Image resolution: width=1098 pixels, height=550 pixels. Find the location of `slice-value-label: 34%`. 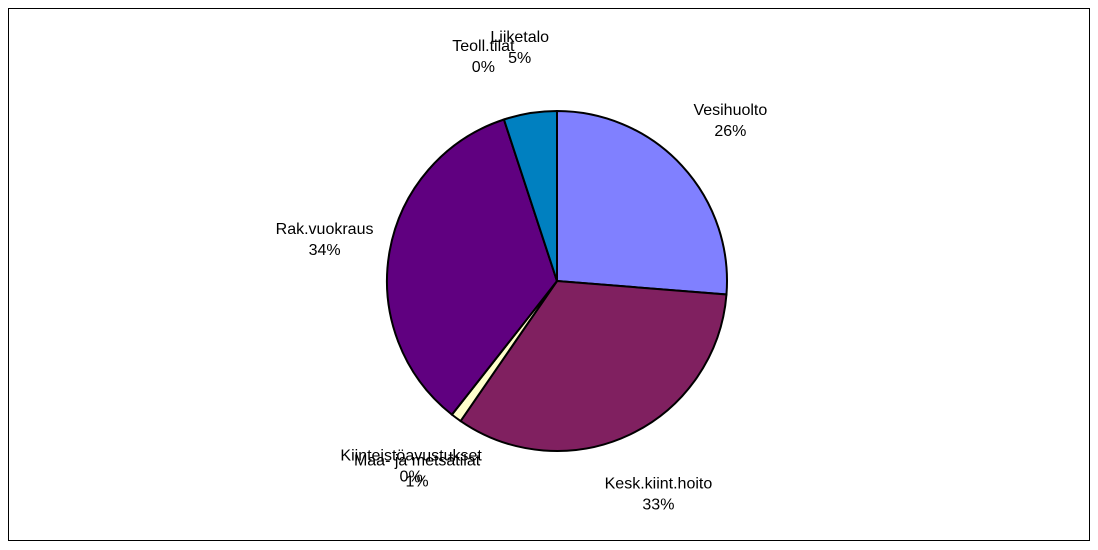

slice-value-label: 34% is located at coordinates (325, 250).